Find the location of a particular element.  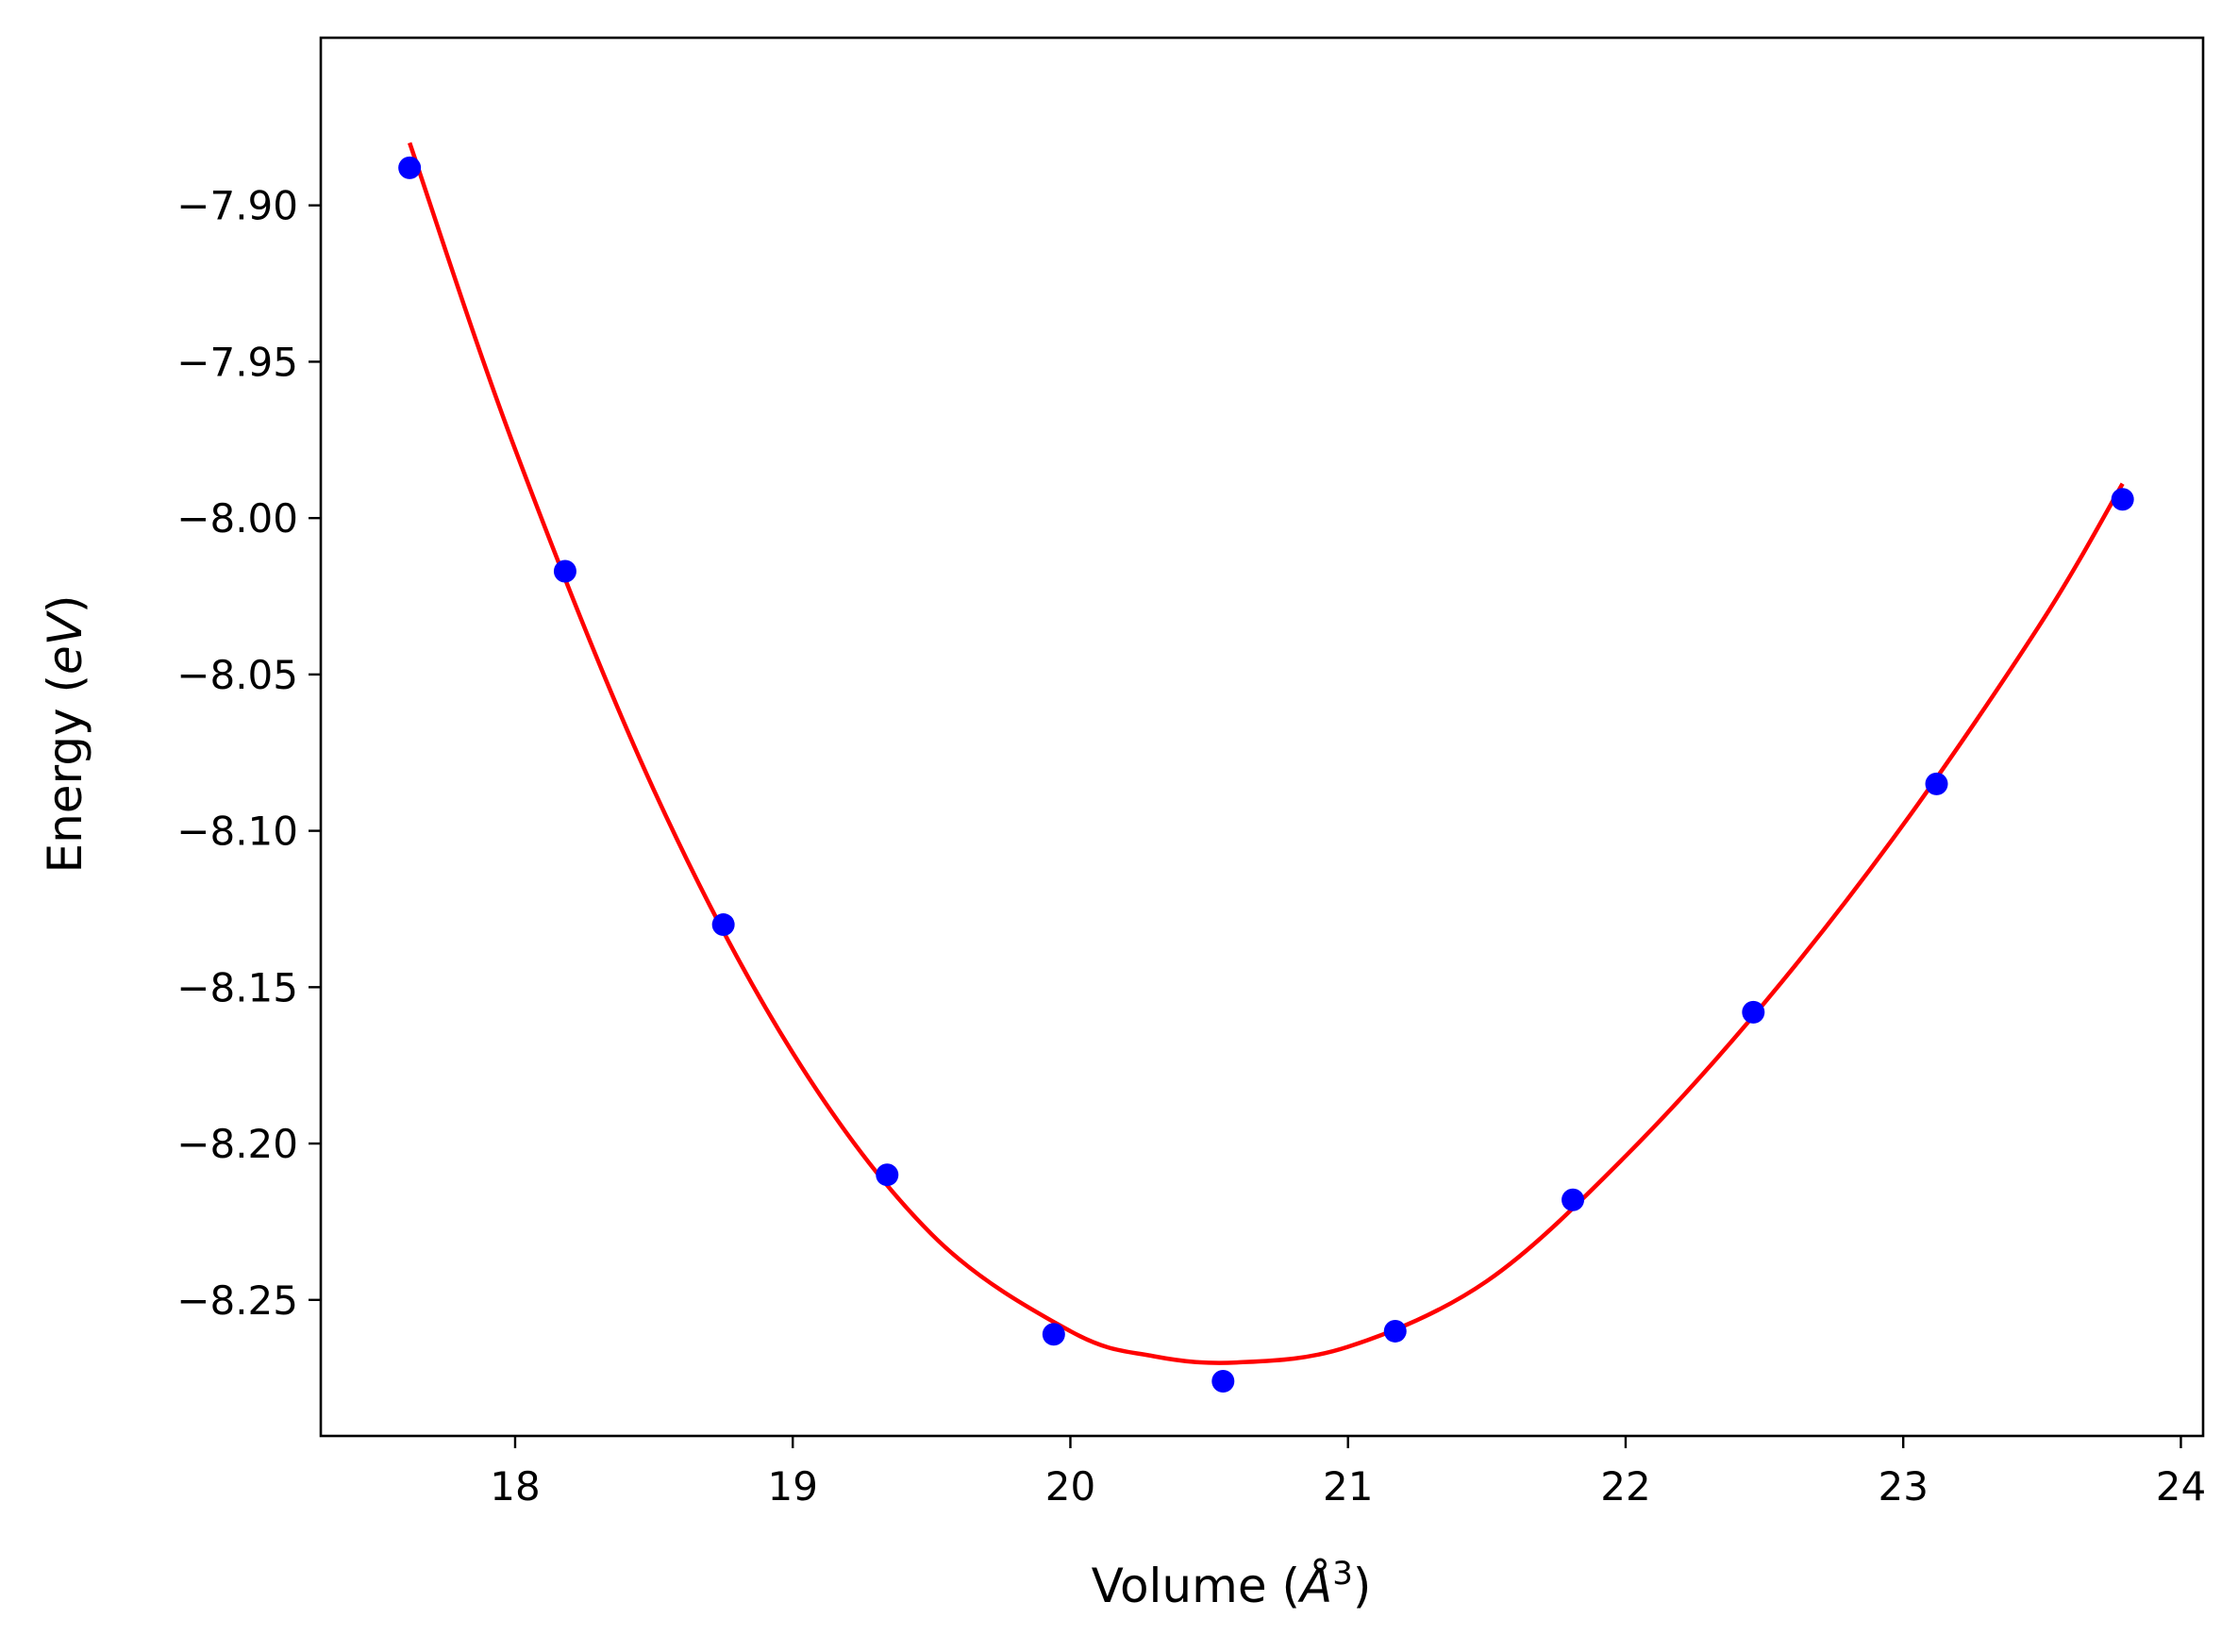

y-tick-label: −8.00 is located at coordinates (237, 518).